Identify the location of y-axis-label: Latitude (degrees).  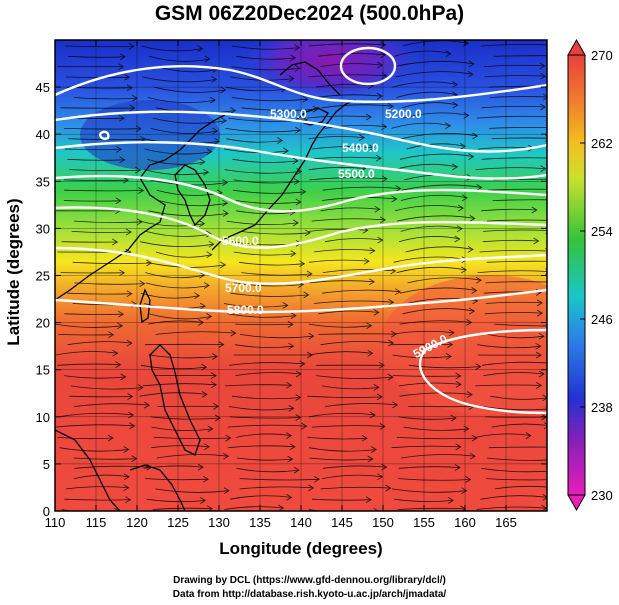
(13, 272).